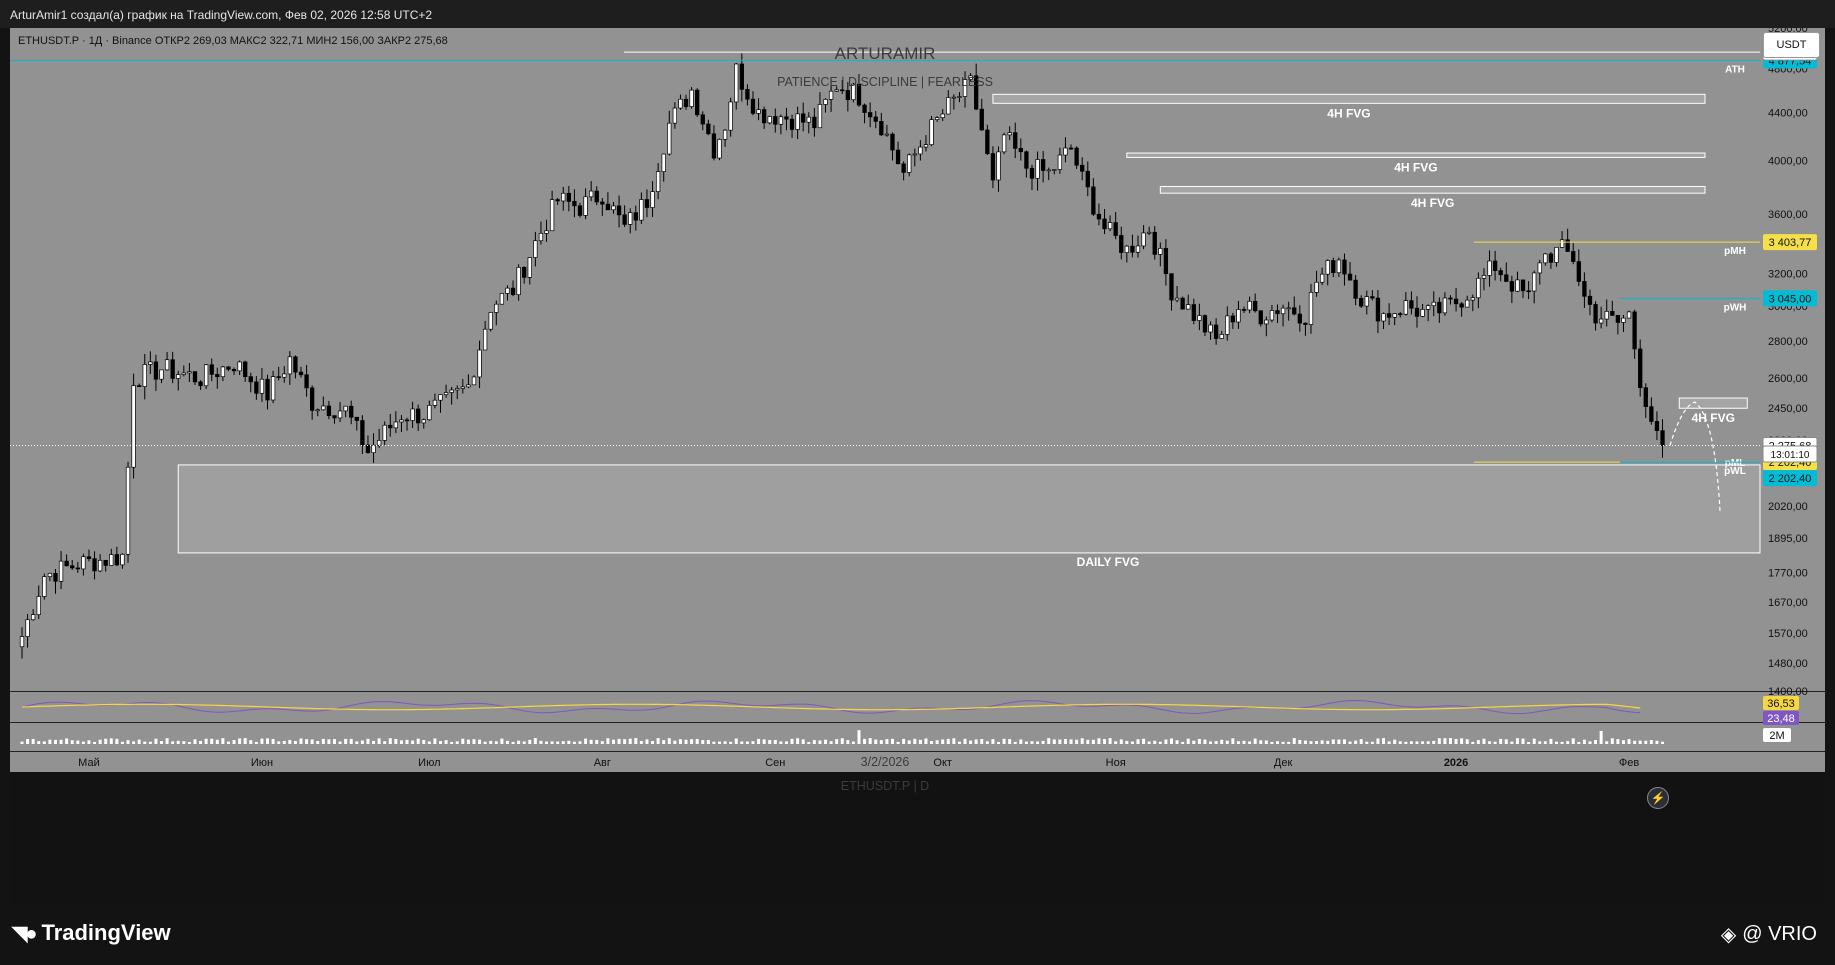 Image resolution: width=1835 pixels, height=965 pixels. Describe the element at coordinates (885, 737) in the screenshot. I see `volume-pane` at that location.